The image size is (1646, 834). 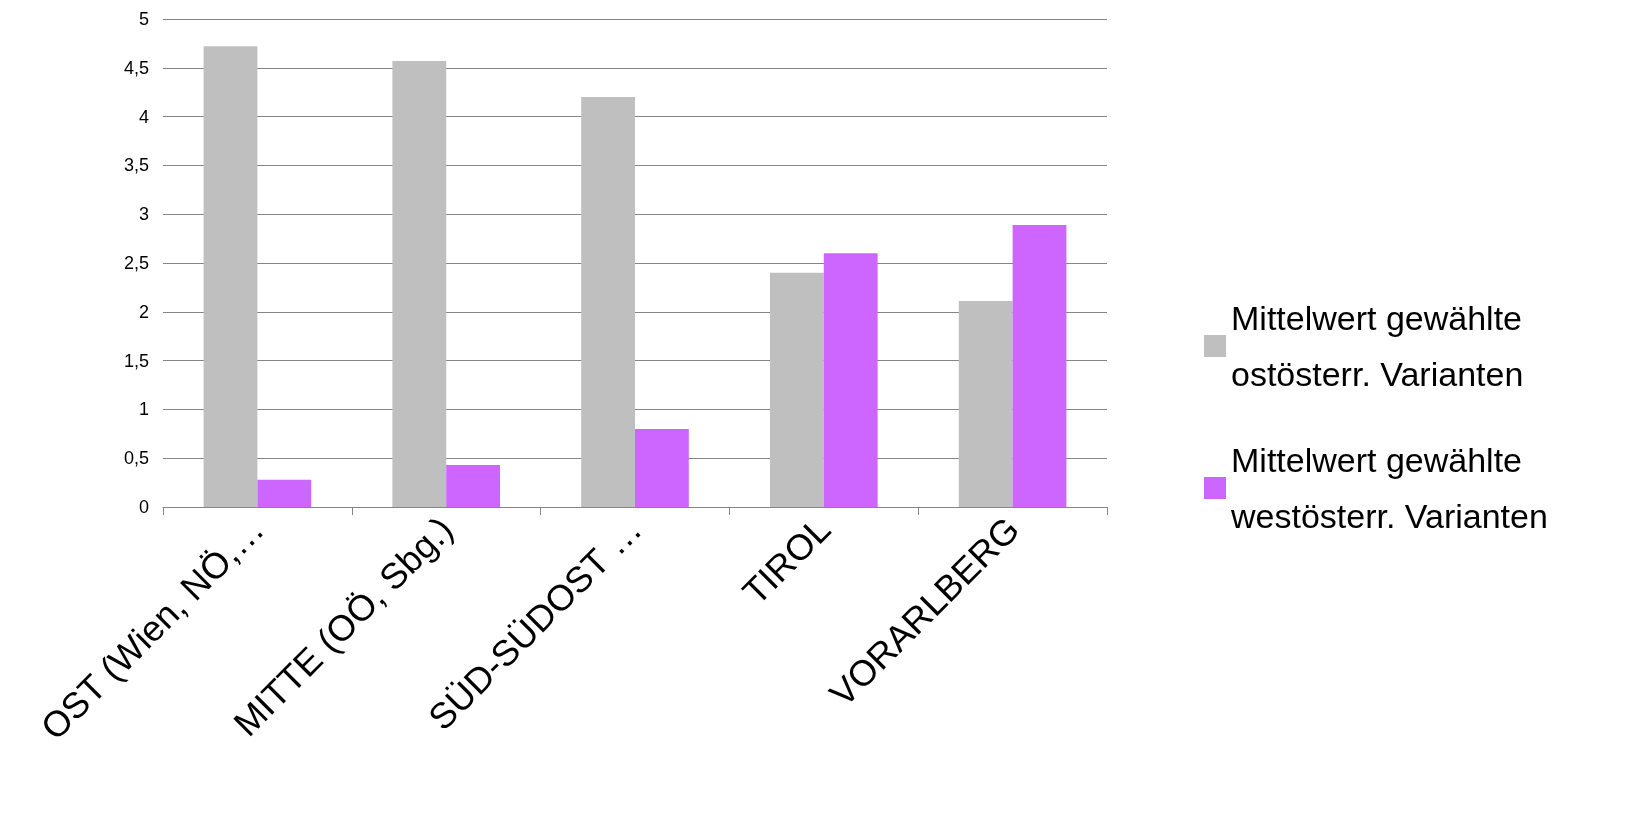 What do you see at coordinates (1381, 346) in the screenshot?
I see `legend-label: Mittelwert gewählte ostösterr. Varianten` at bounding box center [1381, 346].